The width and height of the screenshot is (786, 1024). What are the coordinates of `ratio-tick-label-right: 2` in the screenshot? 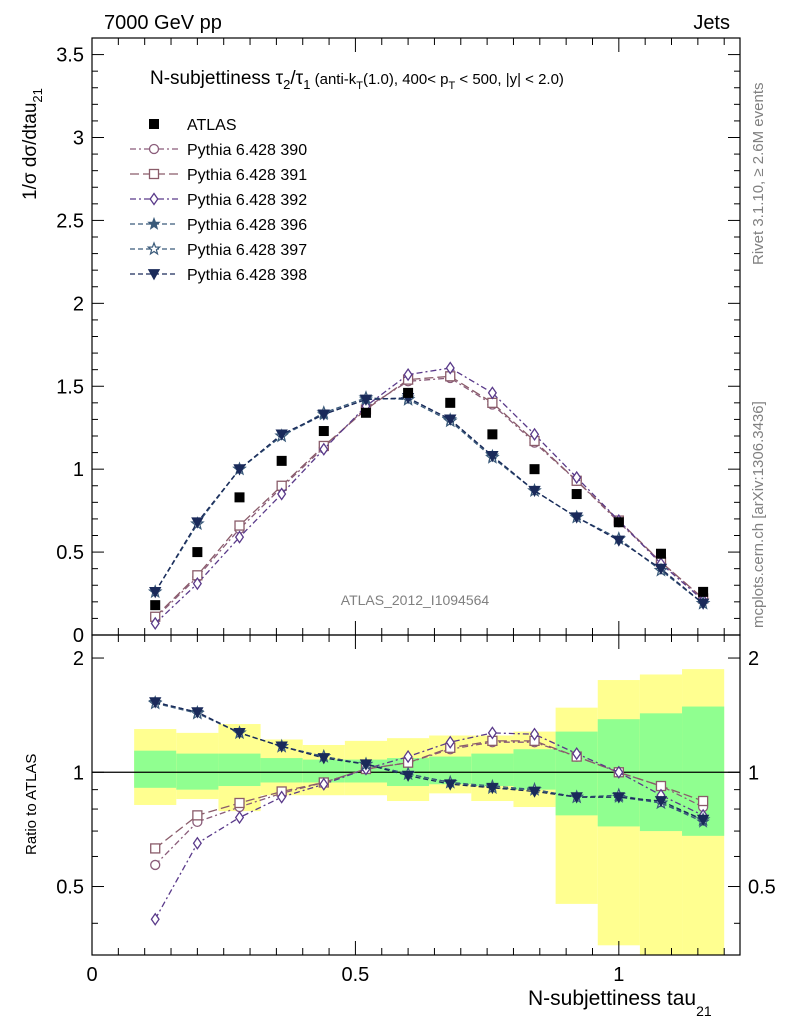 It's located at (753, 659).